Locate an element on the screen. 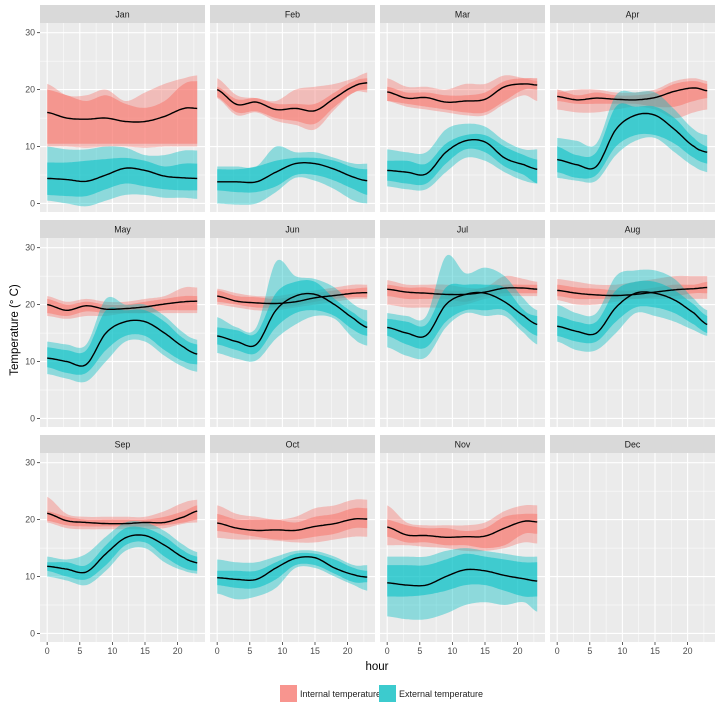 This screenshot has width=720, height=725. facet-oct: Oct 0 5 10 15 20 is located at coordinates (292, 545).